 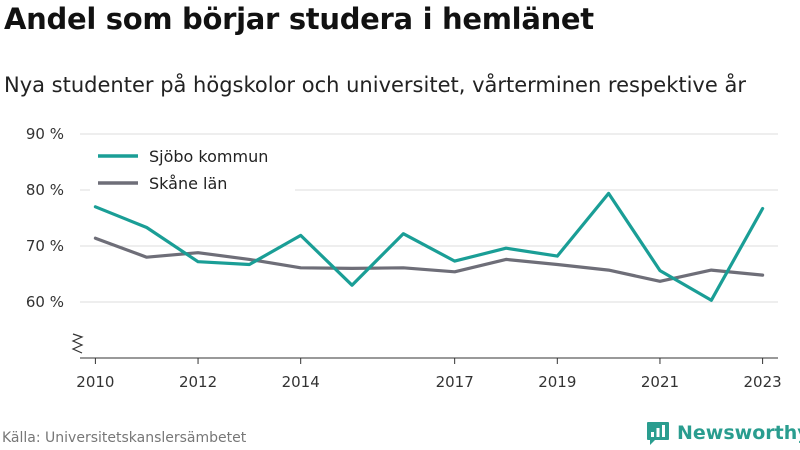 What do you see at coordinates (95, 382) in the screenshot?
I see `x-tick-label: 2010` at bounding box center [95, 382].